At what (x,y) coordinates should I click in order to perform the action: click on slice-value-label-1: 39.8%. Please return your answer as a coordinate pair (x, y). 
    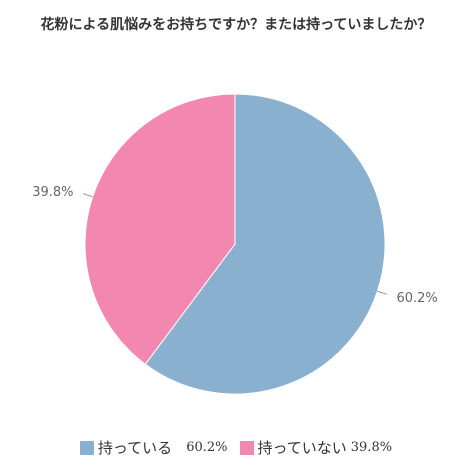
    Looking at the image, I should click on (52, 192).